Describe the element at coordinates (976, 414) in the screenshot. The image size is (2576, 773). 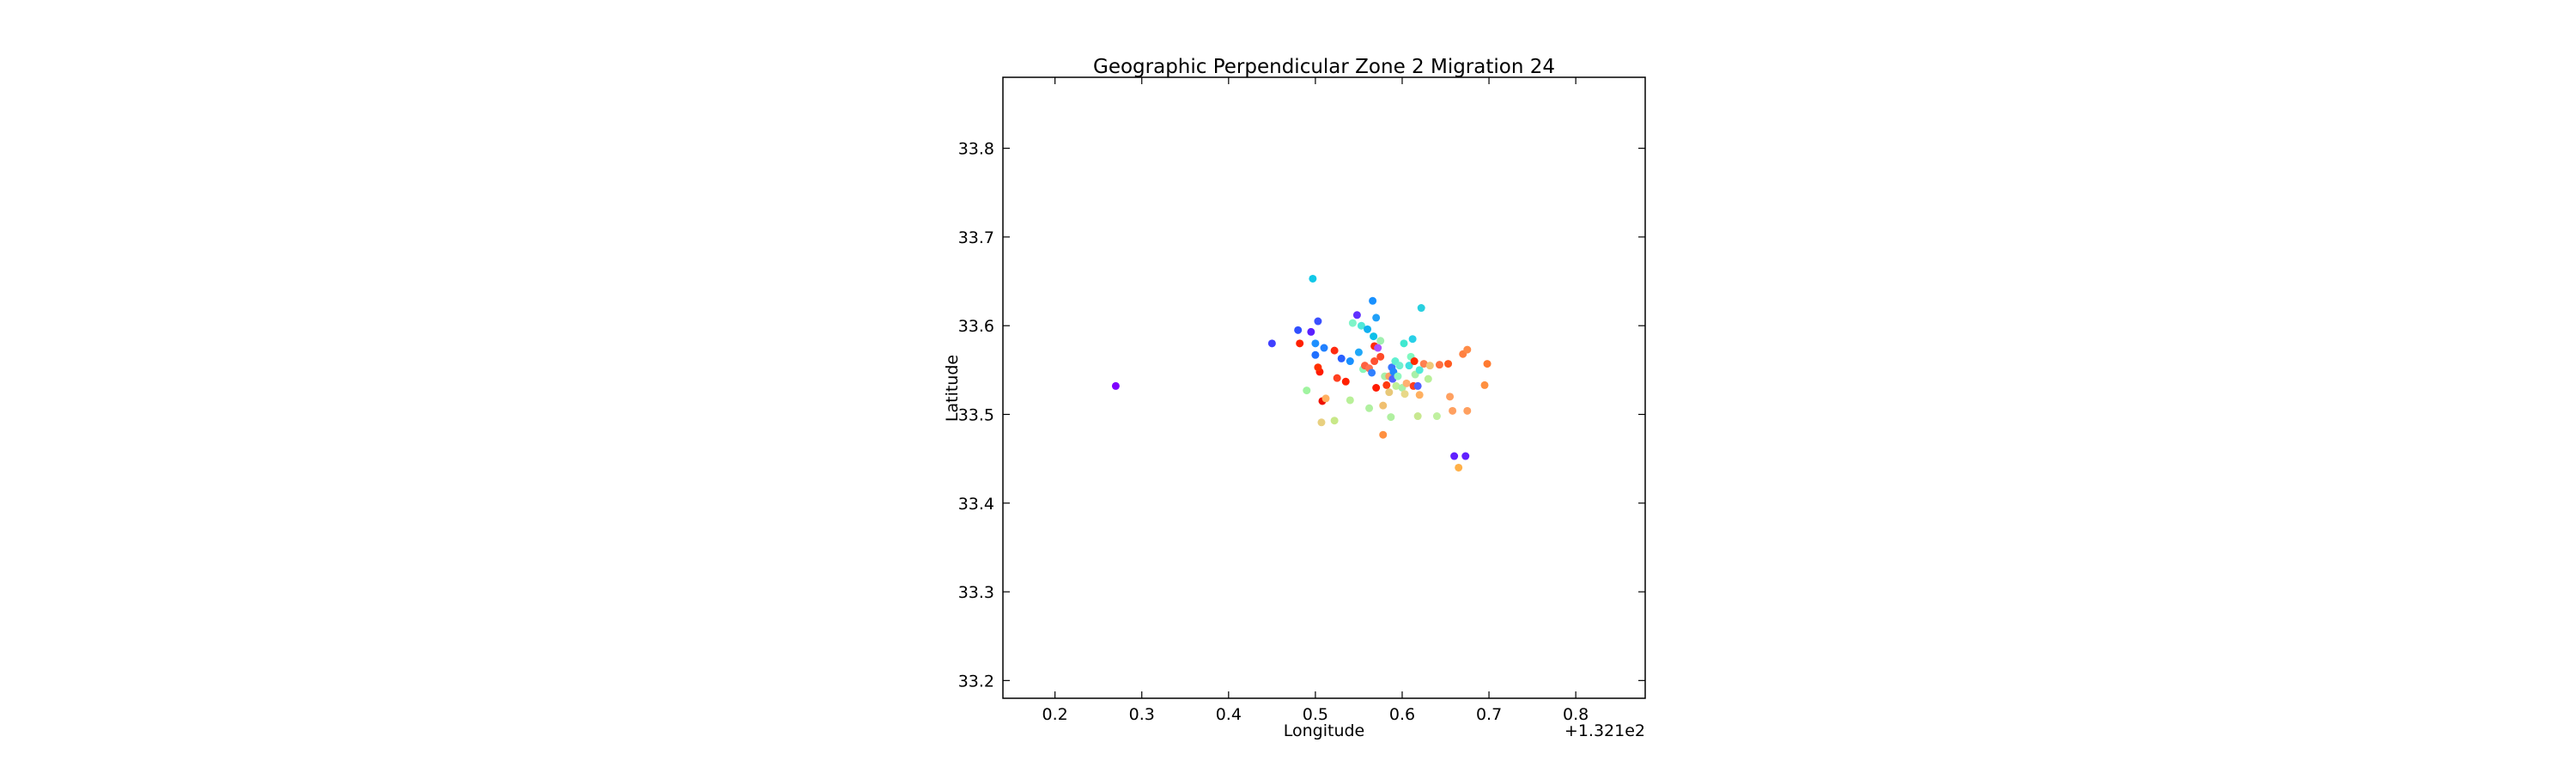
I see `y-tick-label: 33.5` at that location.